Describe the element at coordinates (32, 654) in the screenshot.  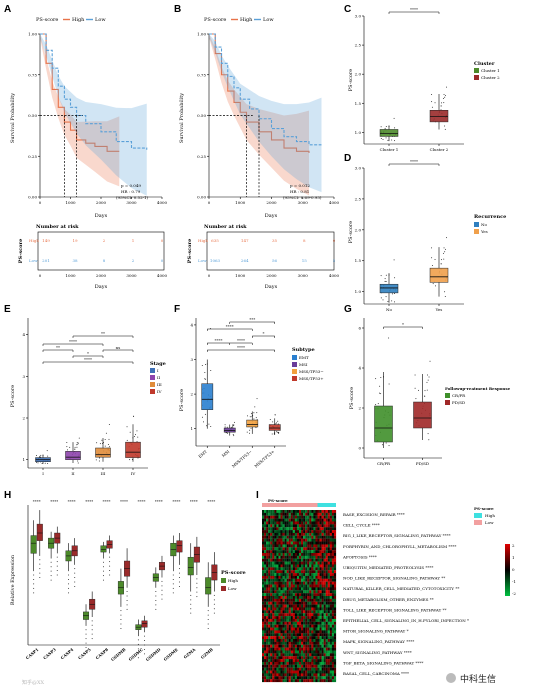
I see `x-tick-label: CASP1` at that location.